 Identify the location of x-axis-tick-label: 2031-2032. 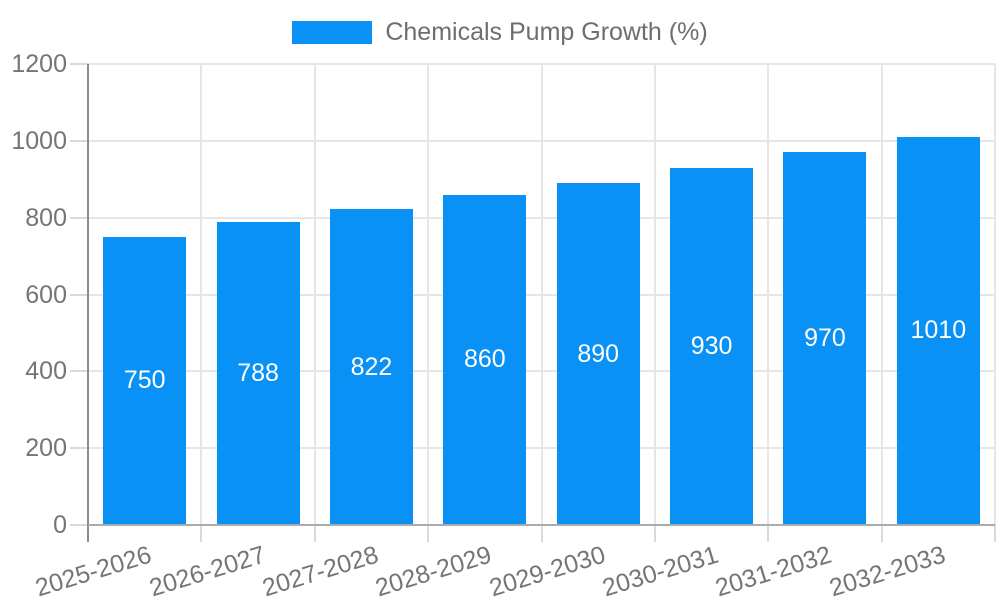
(774, 571).